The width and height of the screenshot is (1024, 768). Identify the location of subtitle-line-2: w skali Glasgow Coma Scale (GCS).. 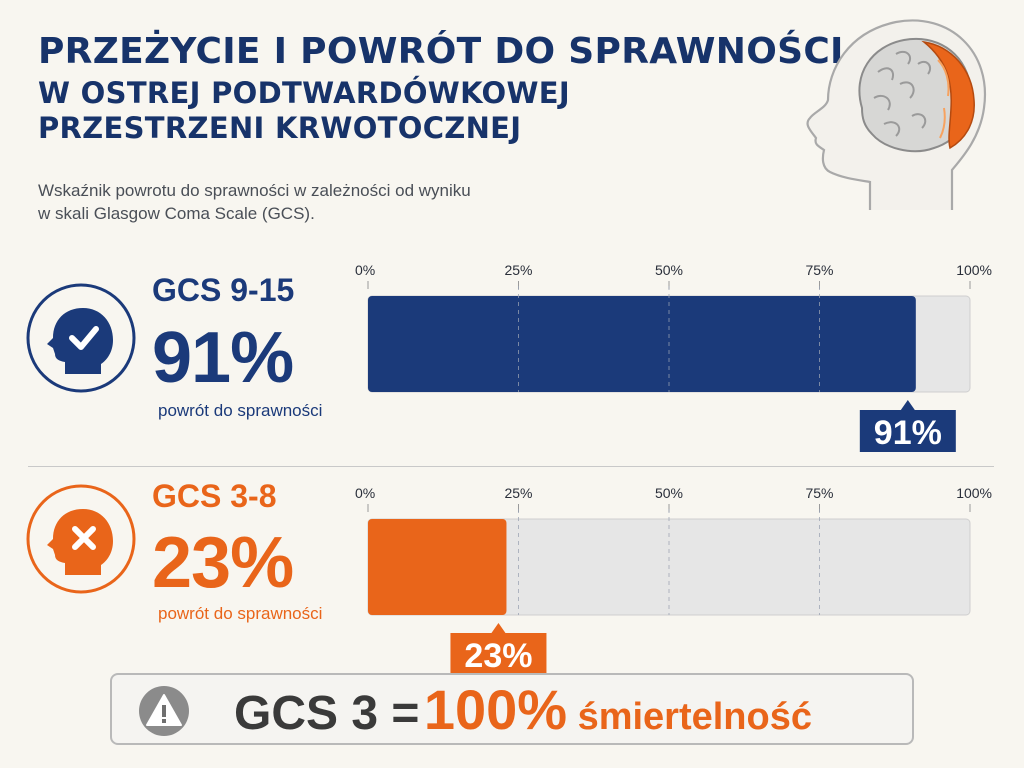
(176, 213).